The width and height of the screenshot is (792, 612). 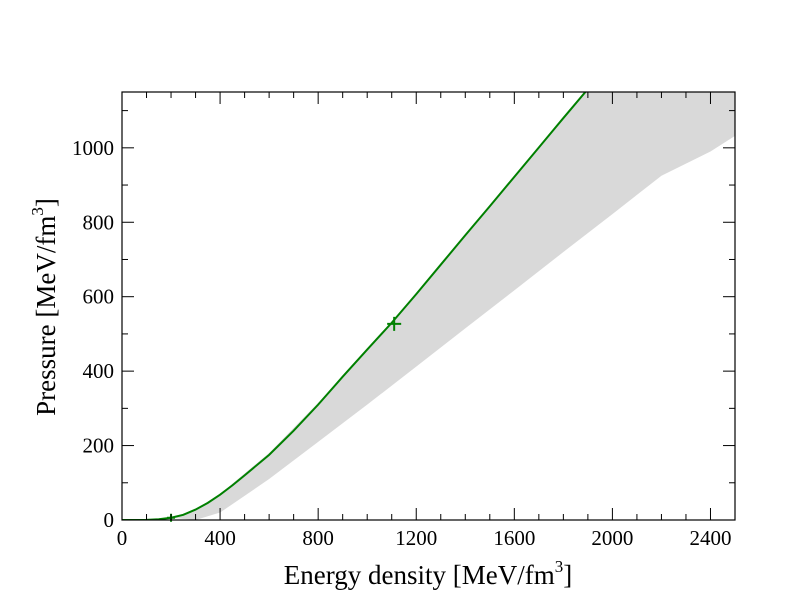 I want to click on y-tick-label: 1000, so click(x=93, y=148).